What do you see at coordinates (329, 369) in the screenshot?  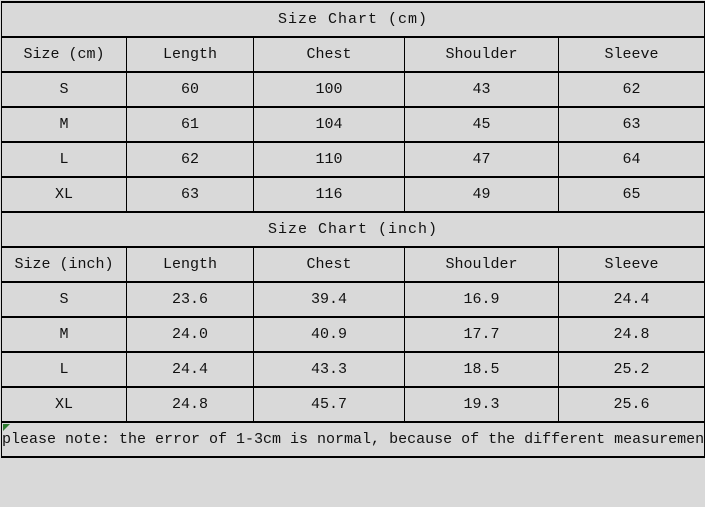 I see `inch-l-chest: 43.3` at bounding box center [329, 369].